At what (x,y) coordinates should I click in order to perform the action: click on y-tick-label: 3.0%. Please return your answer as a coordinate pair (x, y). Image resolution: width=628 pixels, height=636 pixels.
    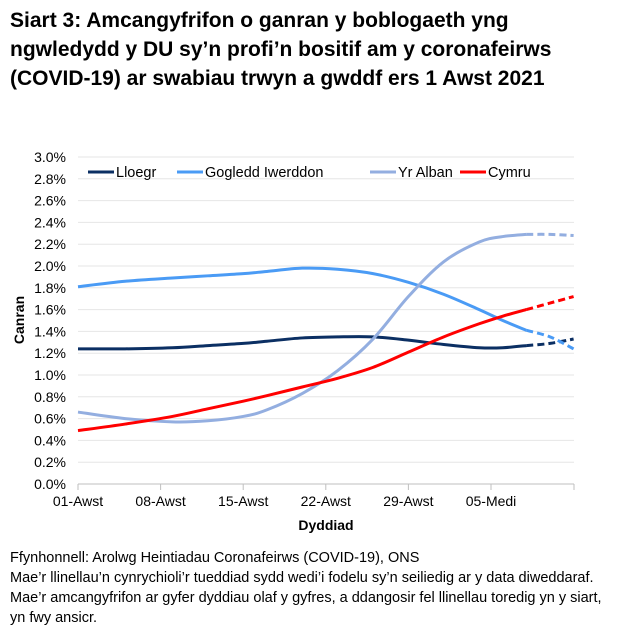
    Looking at the image, I should click on (50, 157).